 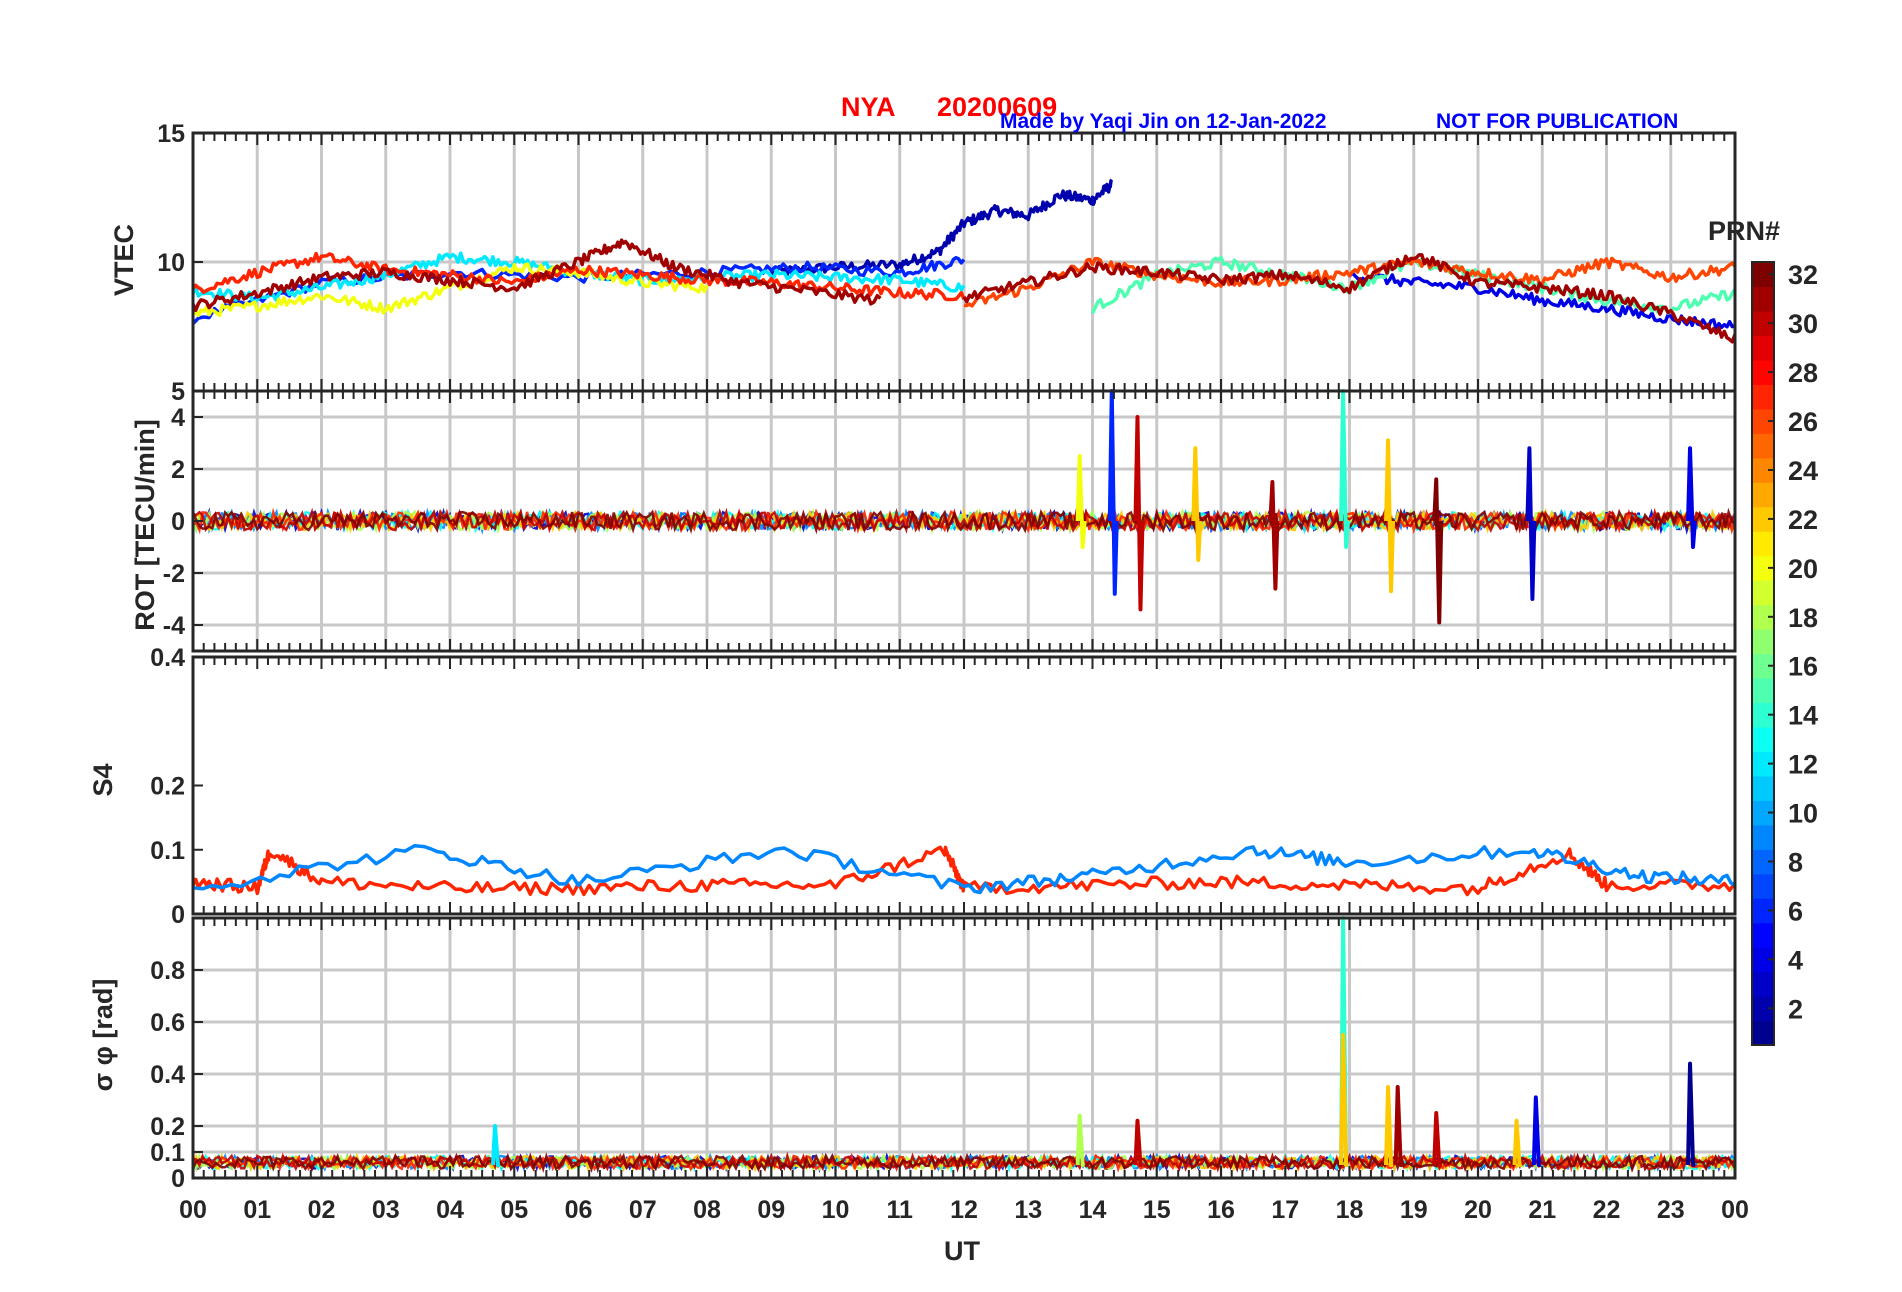 I want to click on x-tick-label: 08, so click(x=707, y=1210).